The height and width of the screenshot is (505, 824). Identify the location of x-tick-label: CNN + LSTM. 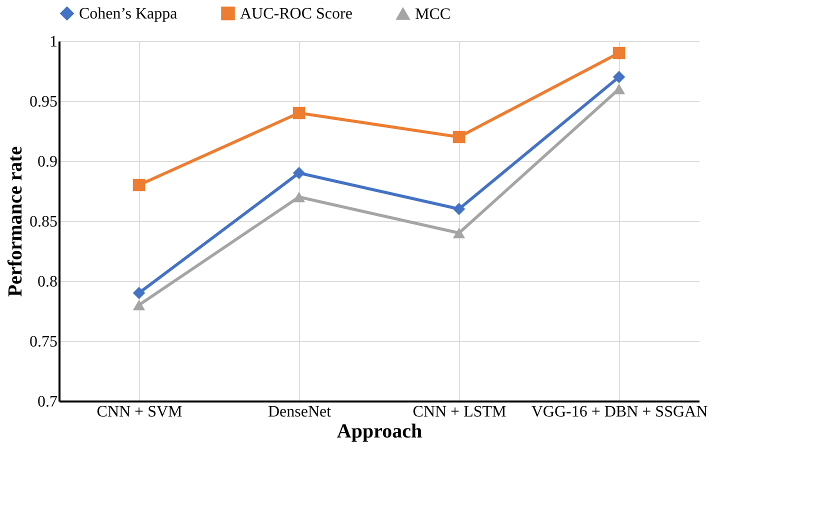
(459, 412).